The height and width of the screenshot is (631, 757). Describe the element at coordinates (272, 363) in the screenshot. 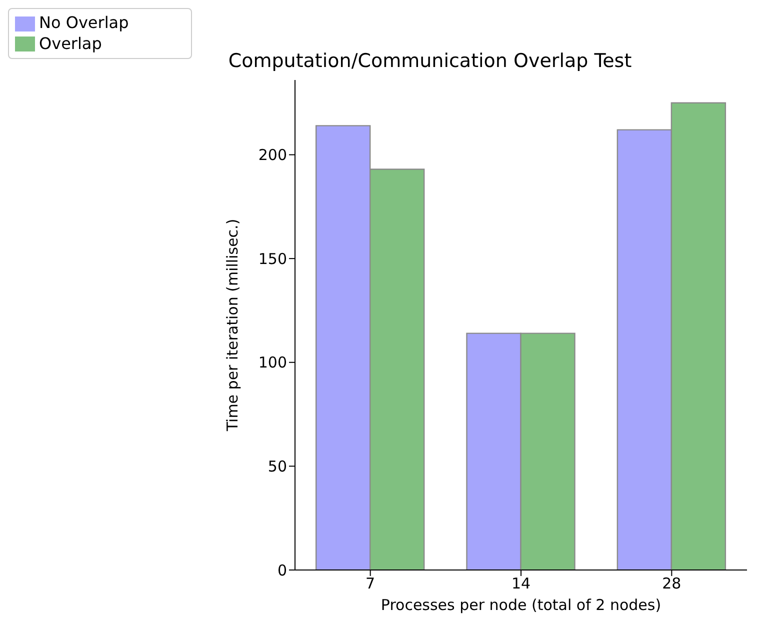

I see `y-tick-label: 100` at that location.